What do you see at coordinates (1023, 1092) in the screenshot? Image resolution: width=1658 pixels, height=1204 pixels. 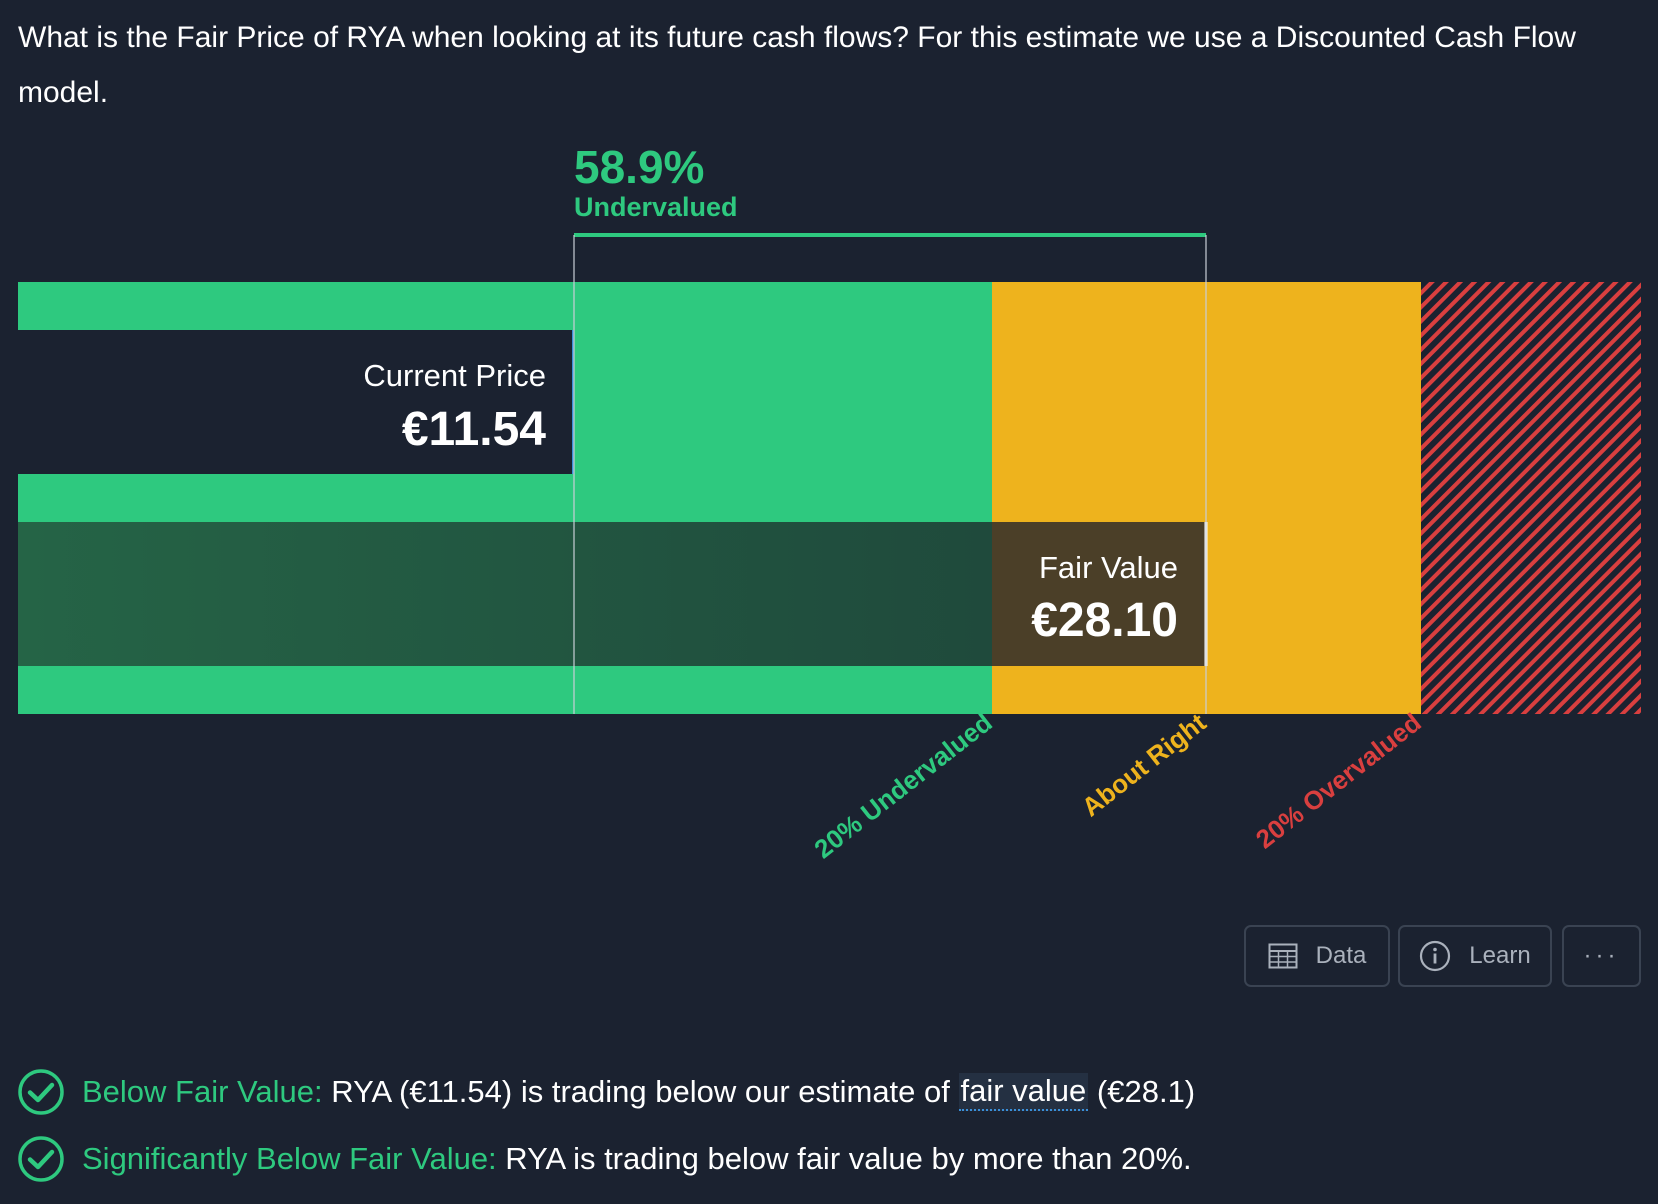 I see `fair-value-link: fair value` at bounding box center [1023, 1092].